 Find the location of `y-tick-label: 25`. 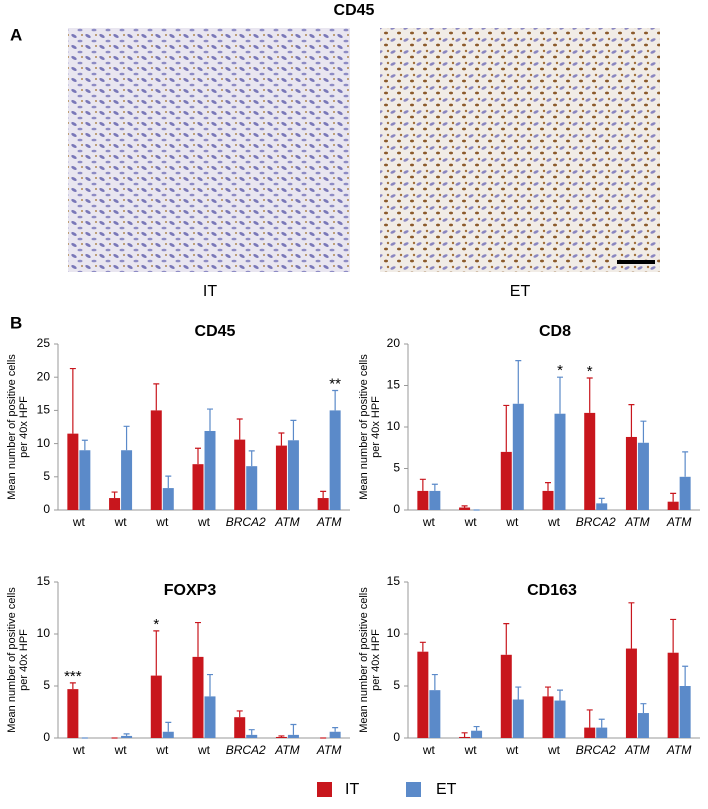

y-tick-label: 25 is located at coordinates (44, 343).